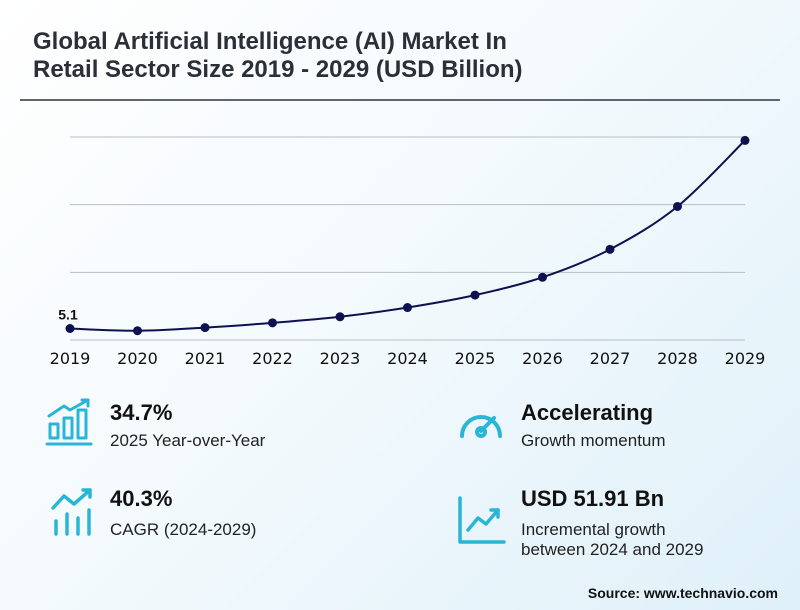 The height and width of the screenshot is (610, 800). Describe the element at coordinates (482, 520) in the screenshot. I see `line-chart-icon` at that location.